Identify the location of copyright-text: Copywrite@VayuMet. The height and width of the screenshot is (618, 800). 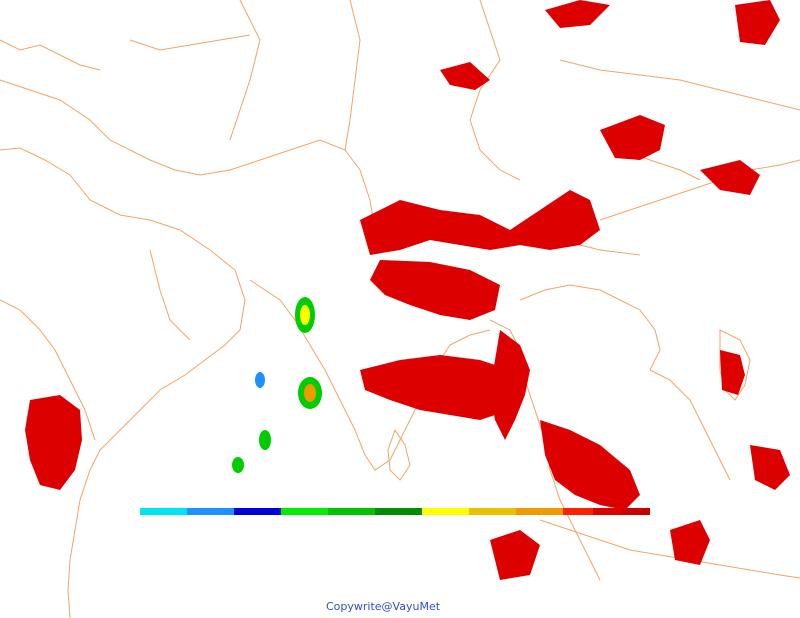
(383, 606).